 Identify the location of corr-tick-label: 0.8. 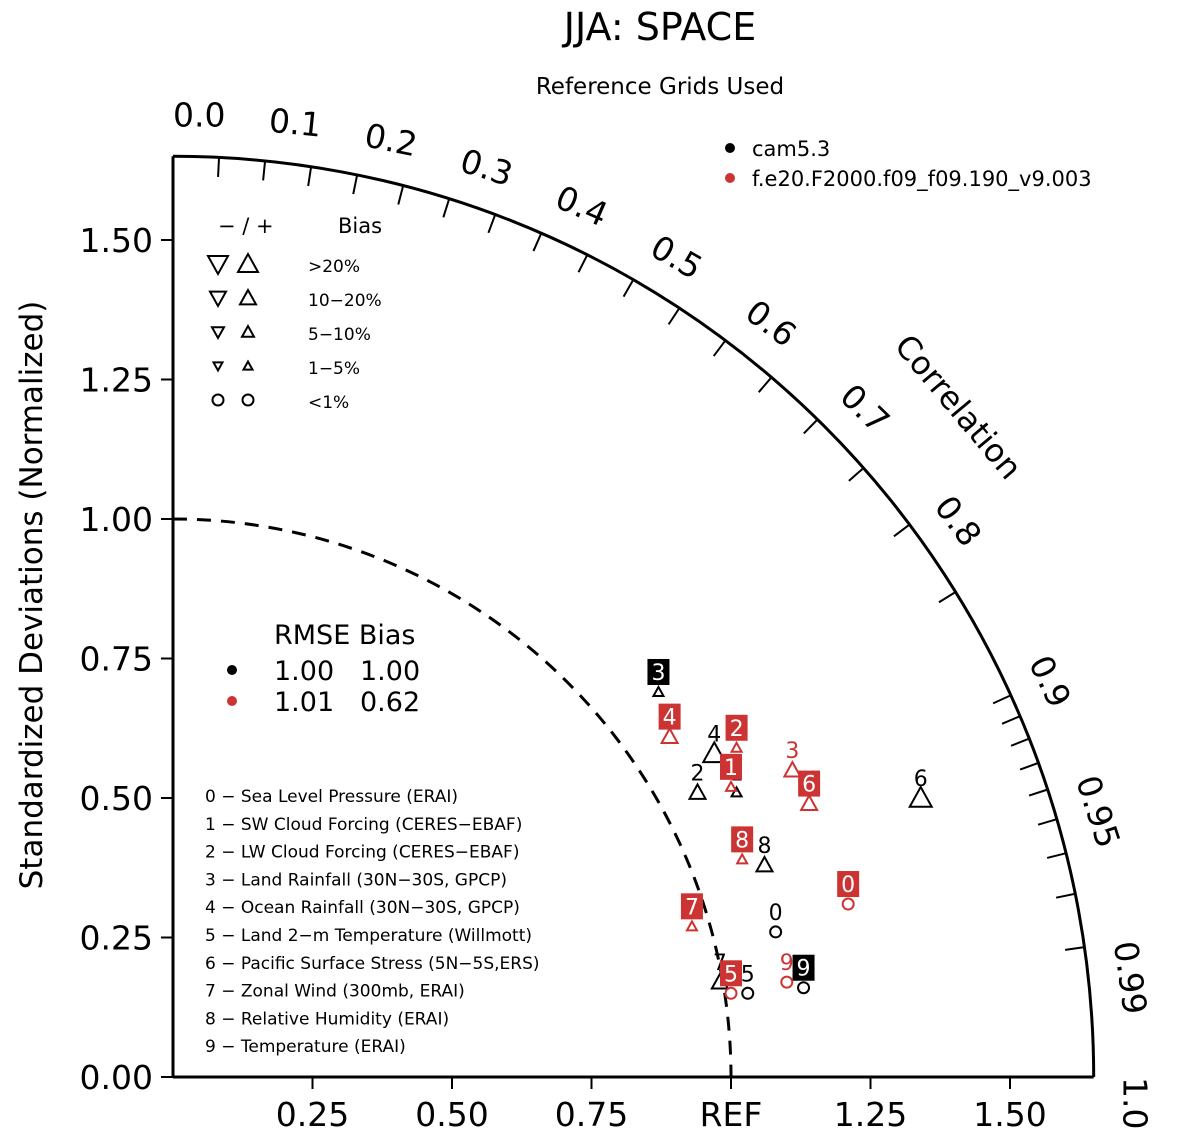
(958, 520).